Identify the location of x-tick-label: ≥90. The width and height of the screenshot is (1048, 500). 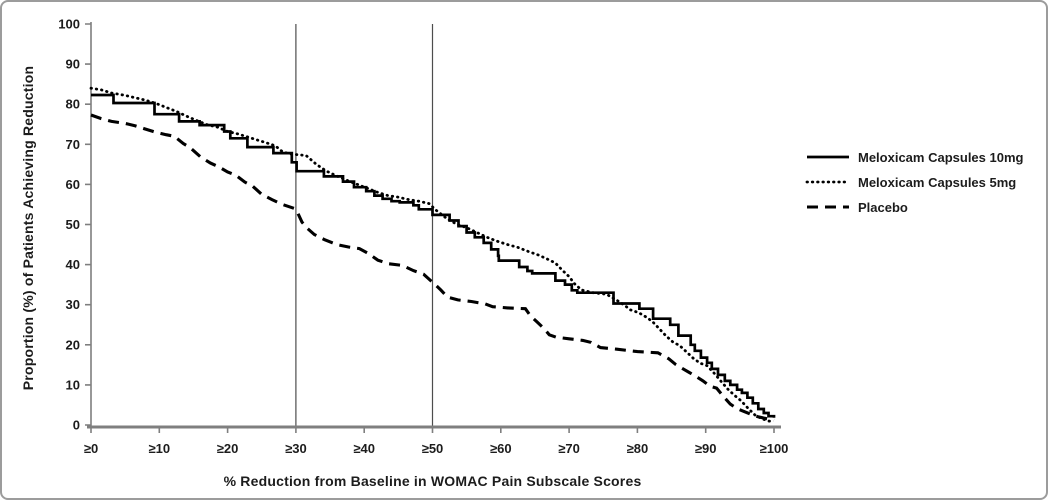
(706, 448).